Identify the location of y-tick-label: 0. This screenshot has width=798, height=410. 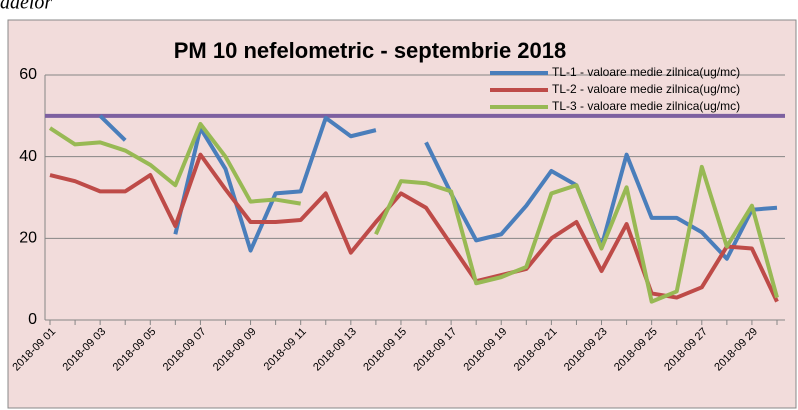
(32, 319).